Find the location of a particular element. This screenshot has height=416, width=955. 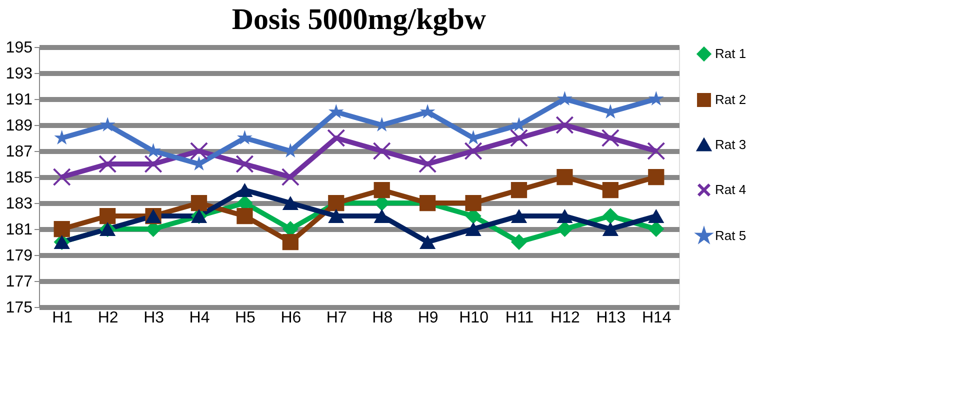

y-tick-label: 191 is located at coordinates (19, 100).